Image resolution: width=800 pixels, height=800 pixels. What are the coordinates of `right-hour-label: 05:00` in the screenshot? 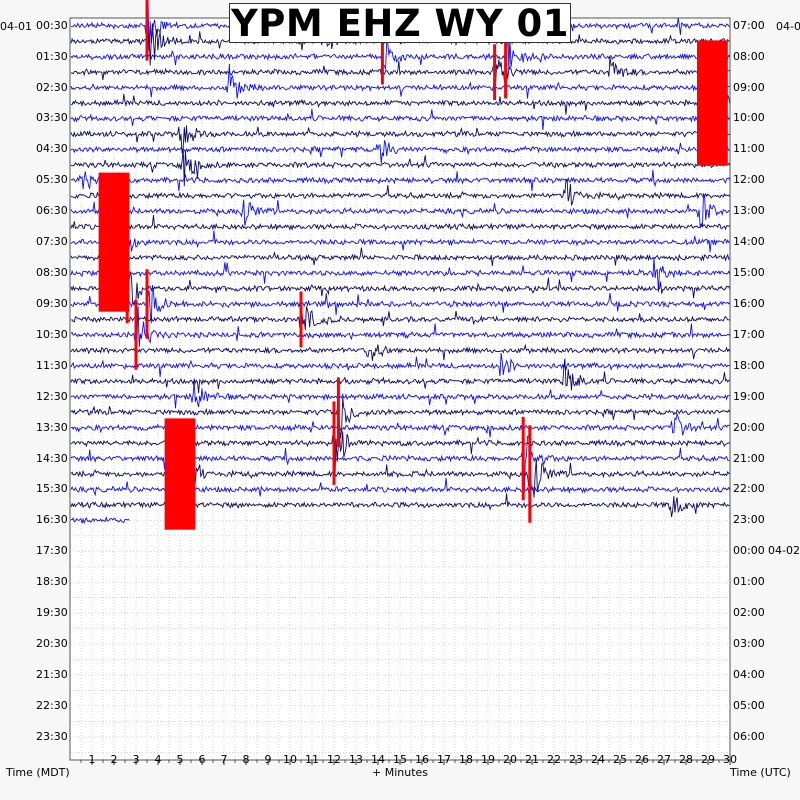 It's located at (749, 705).